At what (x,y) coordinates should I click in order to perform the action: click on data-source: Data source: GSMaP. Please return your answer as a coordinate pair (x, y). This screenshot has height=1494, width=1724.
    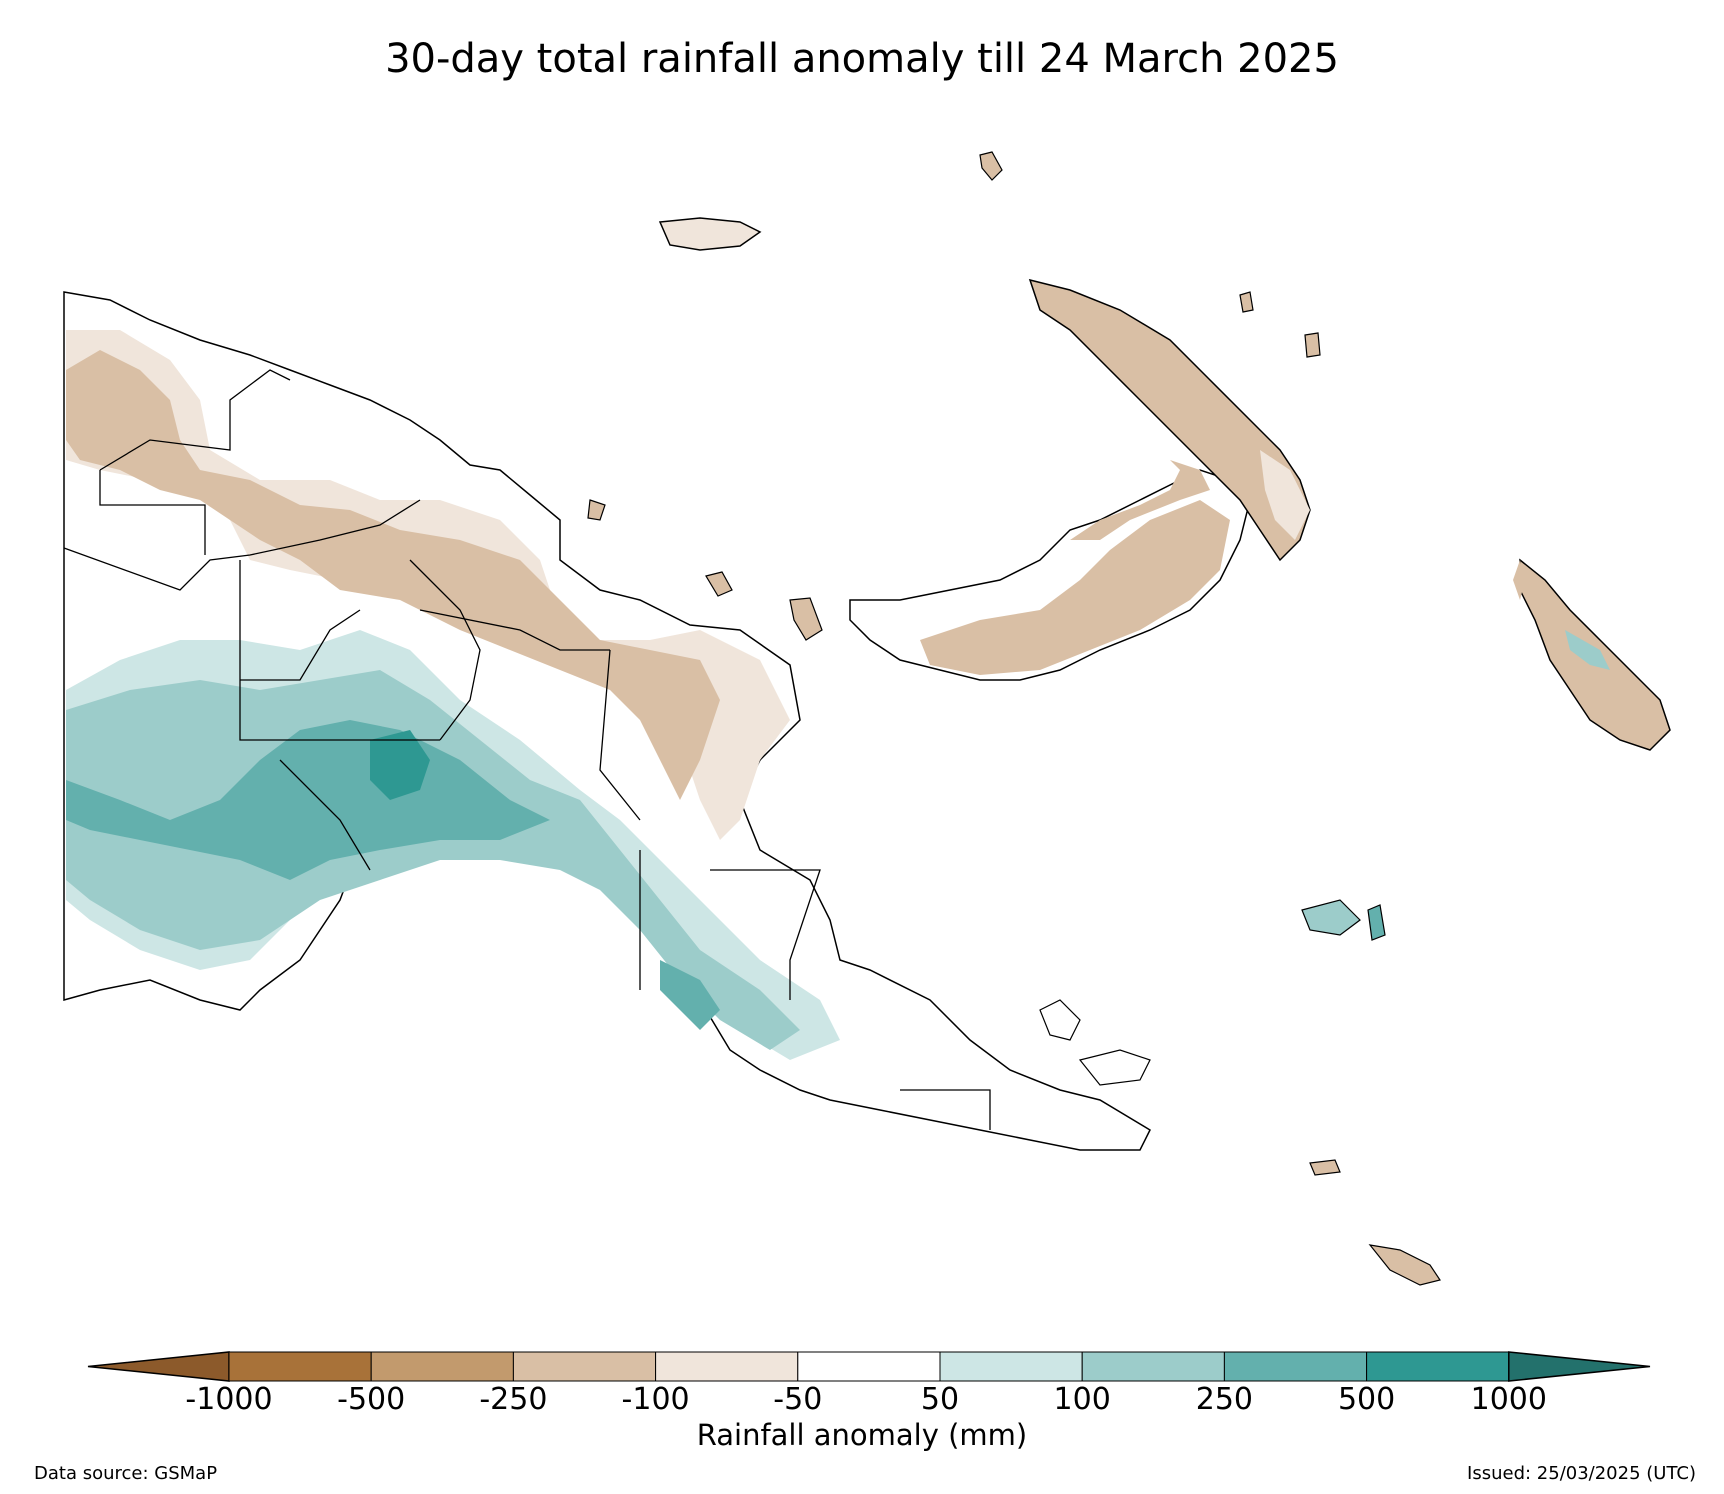
    Looking at the image, I should click on (126, 1473).